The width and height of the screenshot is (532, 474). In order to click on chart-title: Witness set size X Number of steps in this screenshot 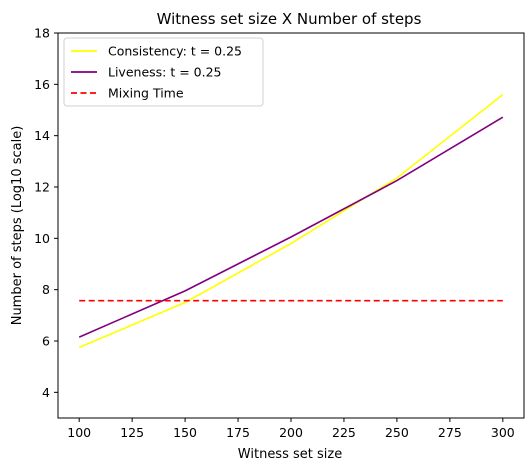, I will do `click(289, 19)`.